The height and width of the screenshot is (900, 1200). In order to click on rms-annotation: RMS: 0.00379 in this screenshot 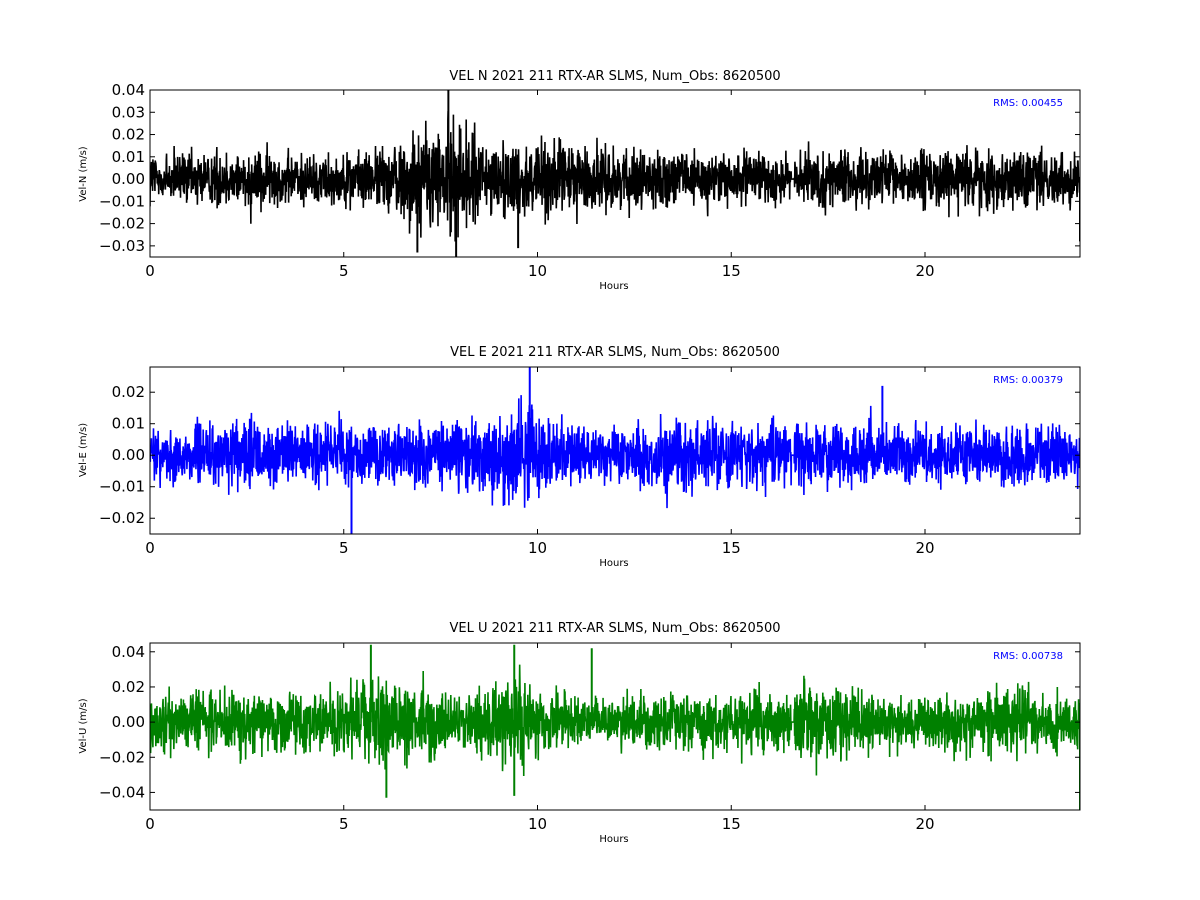, I will do `click(1028, 380)`.